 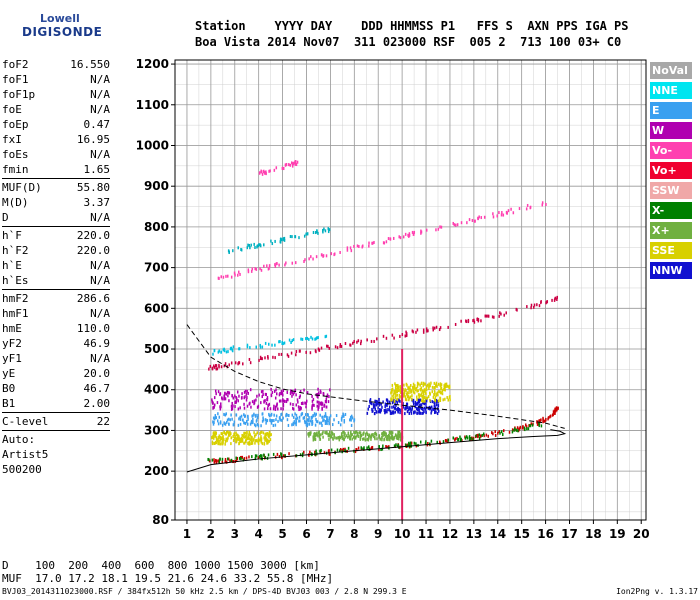 I want to click on param-row: yF1 N/A, so click(x=56, y=358).